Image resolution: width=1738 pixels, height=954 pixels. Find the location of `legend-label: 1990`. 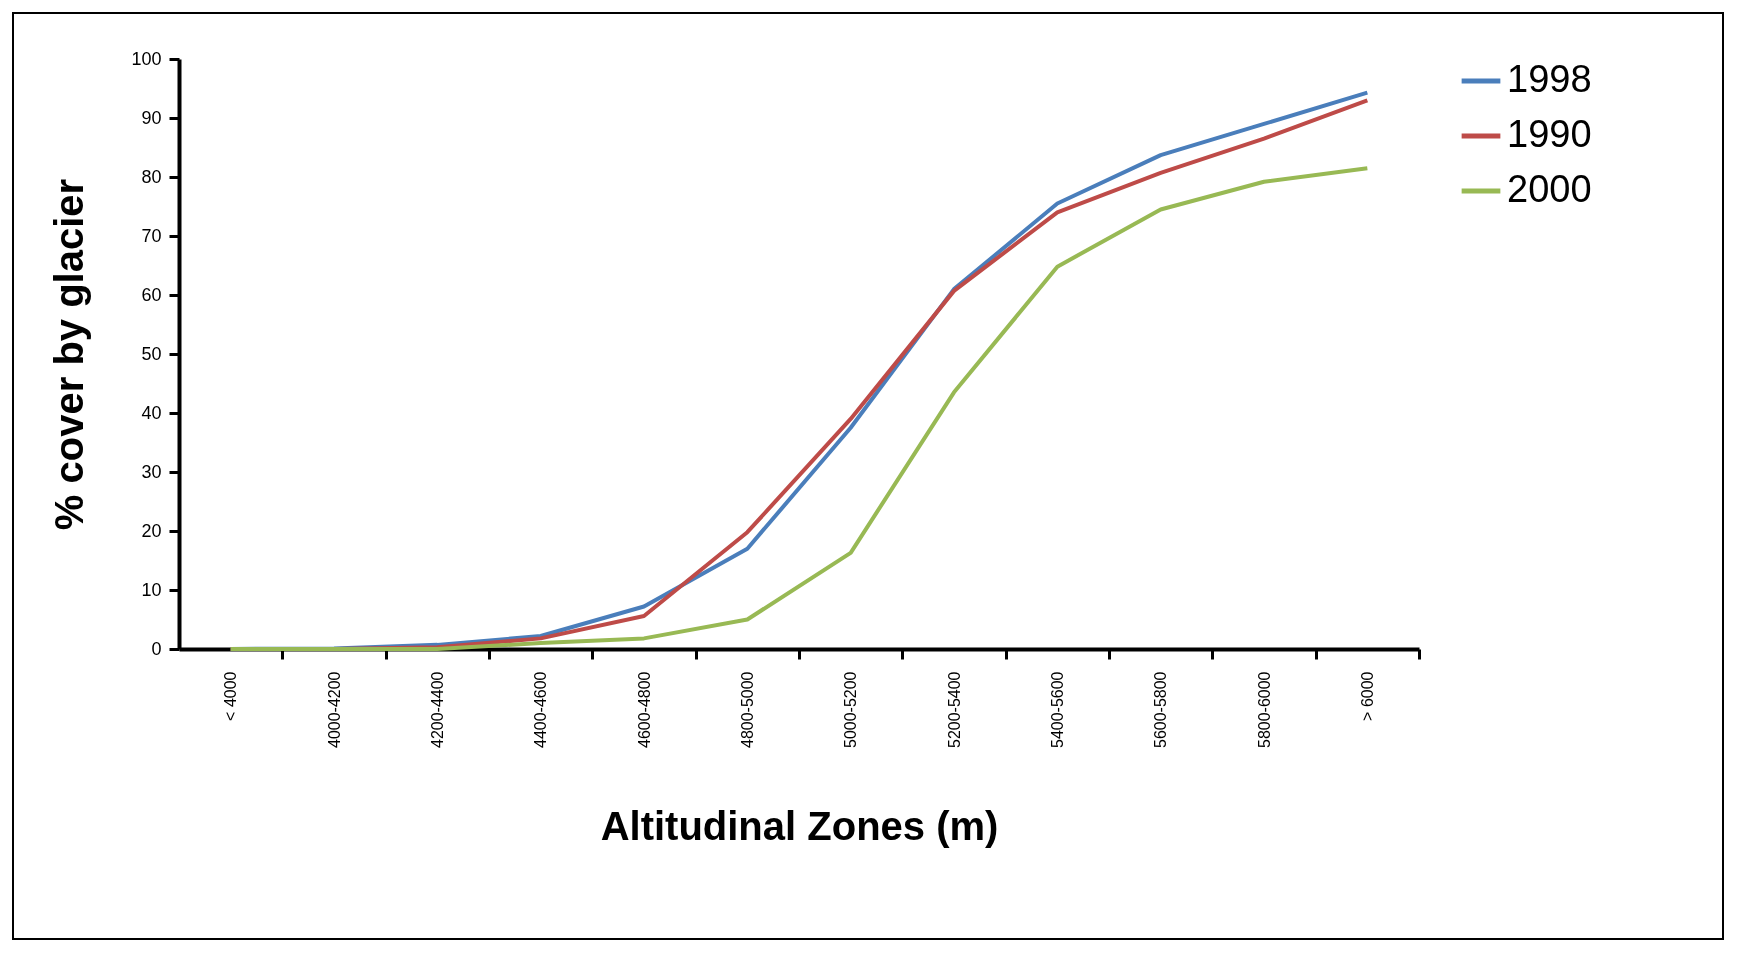

legend-label: 1990 is located at coordinates (1549, 134).